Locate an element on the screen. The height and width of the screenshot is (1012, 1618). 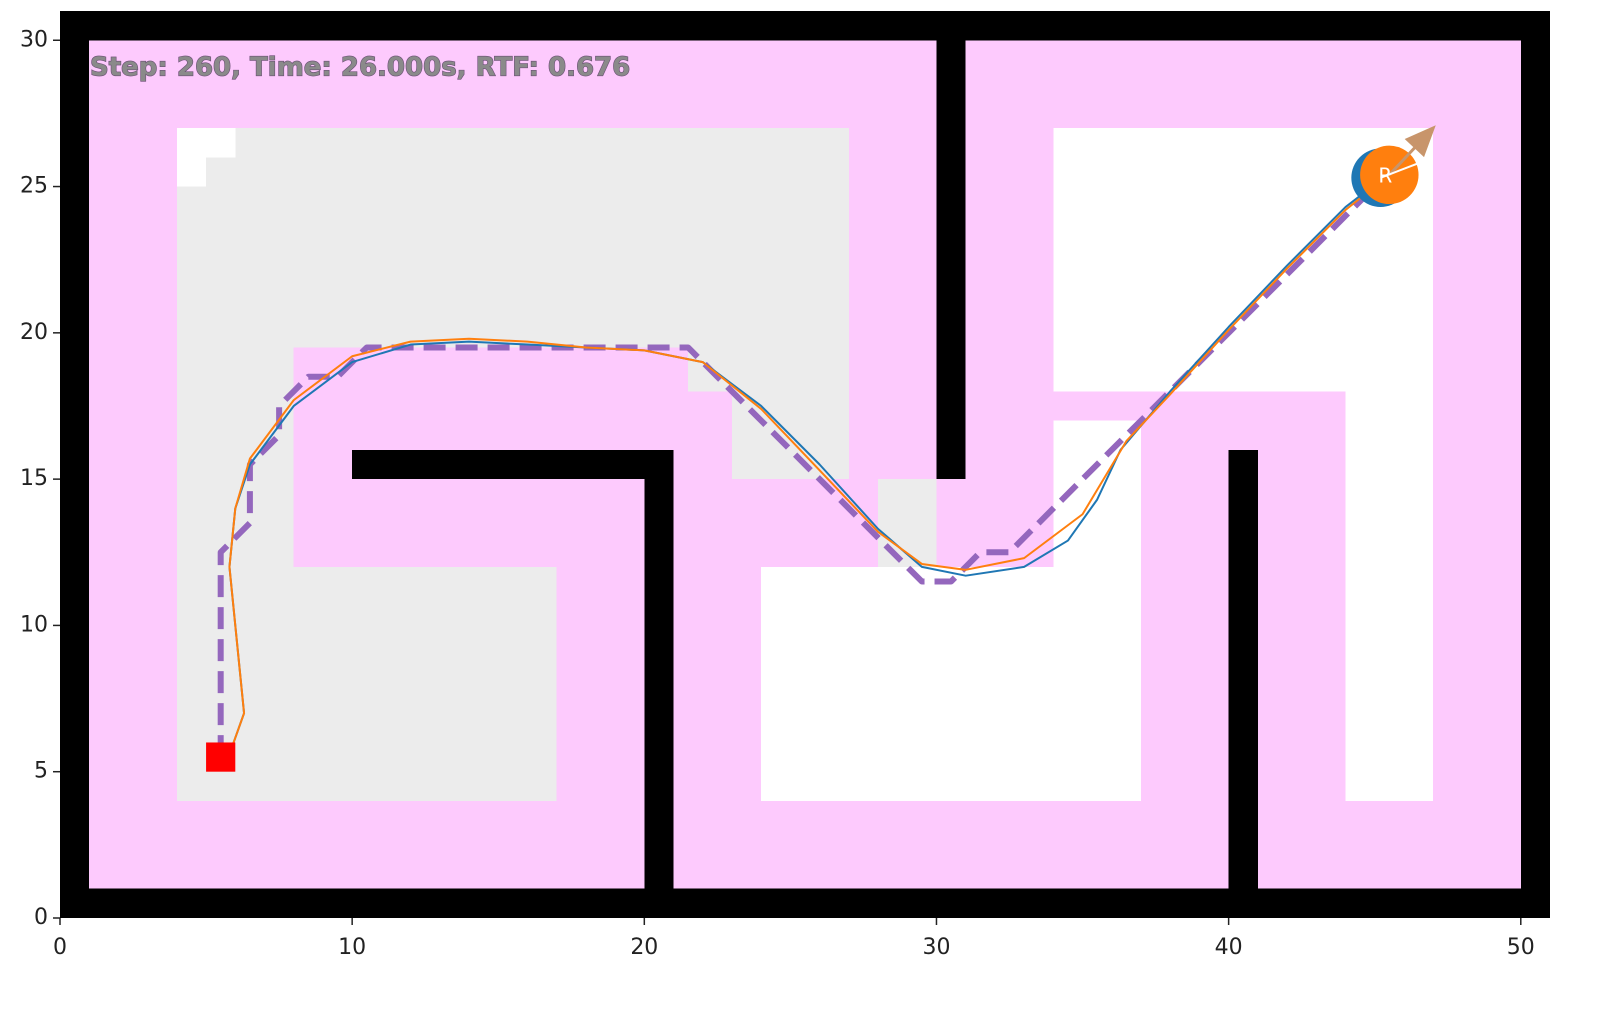
goal-marker is located at coordinates (221, 757).